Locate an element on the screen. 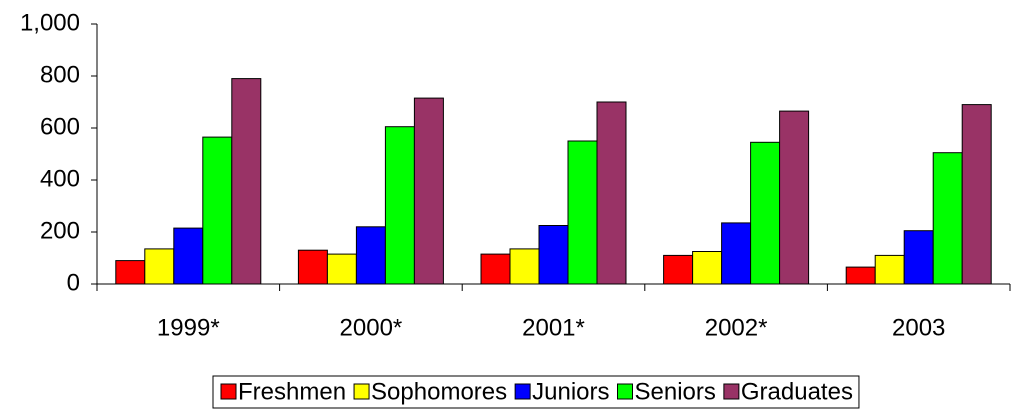 Image resolution: width=1023 pixels, height=411 pixels. y-tick-label: 200 is located at coordinates (60, 230).